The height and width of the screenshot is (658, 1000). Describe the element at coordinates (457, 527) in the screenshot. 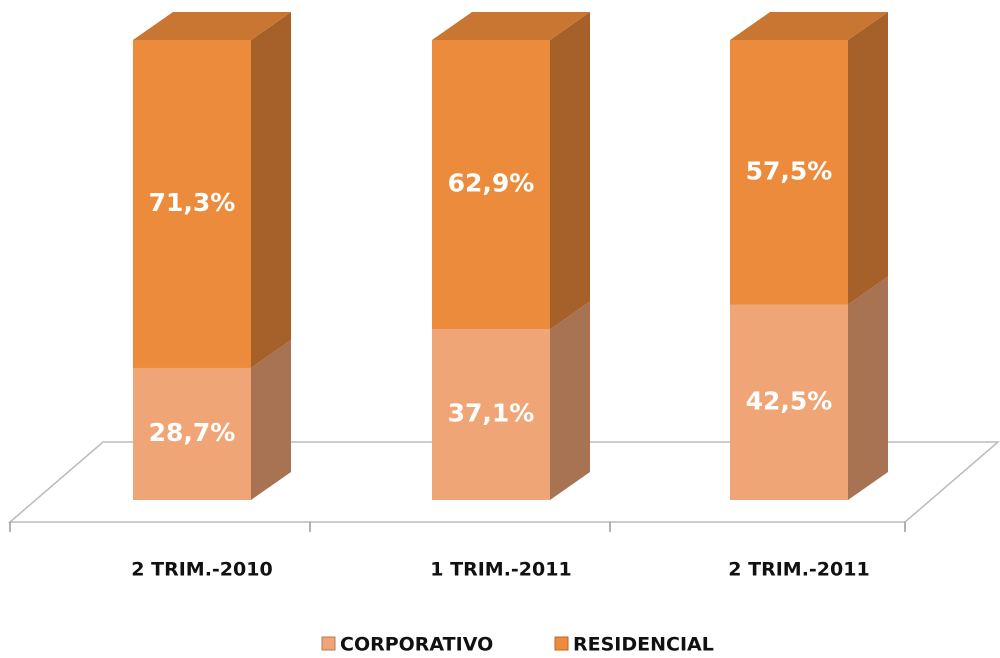

I see `floor-ticks` at that location.